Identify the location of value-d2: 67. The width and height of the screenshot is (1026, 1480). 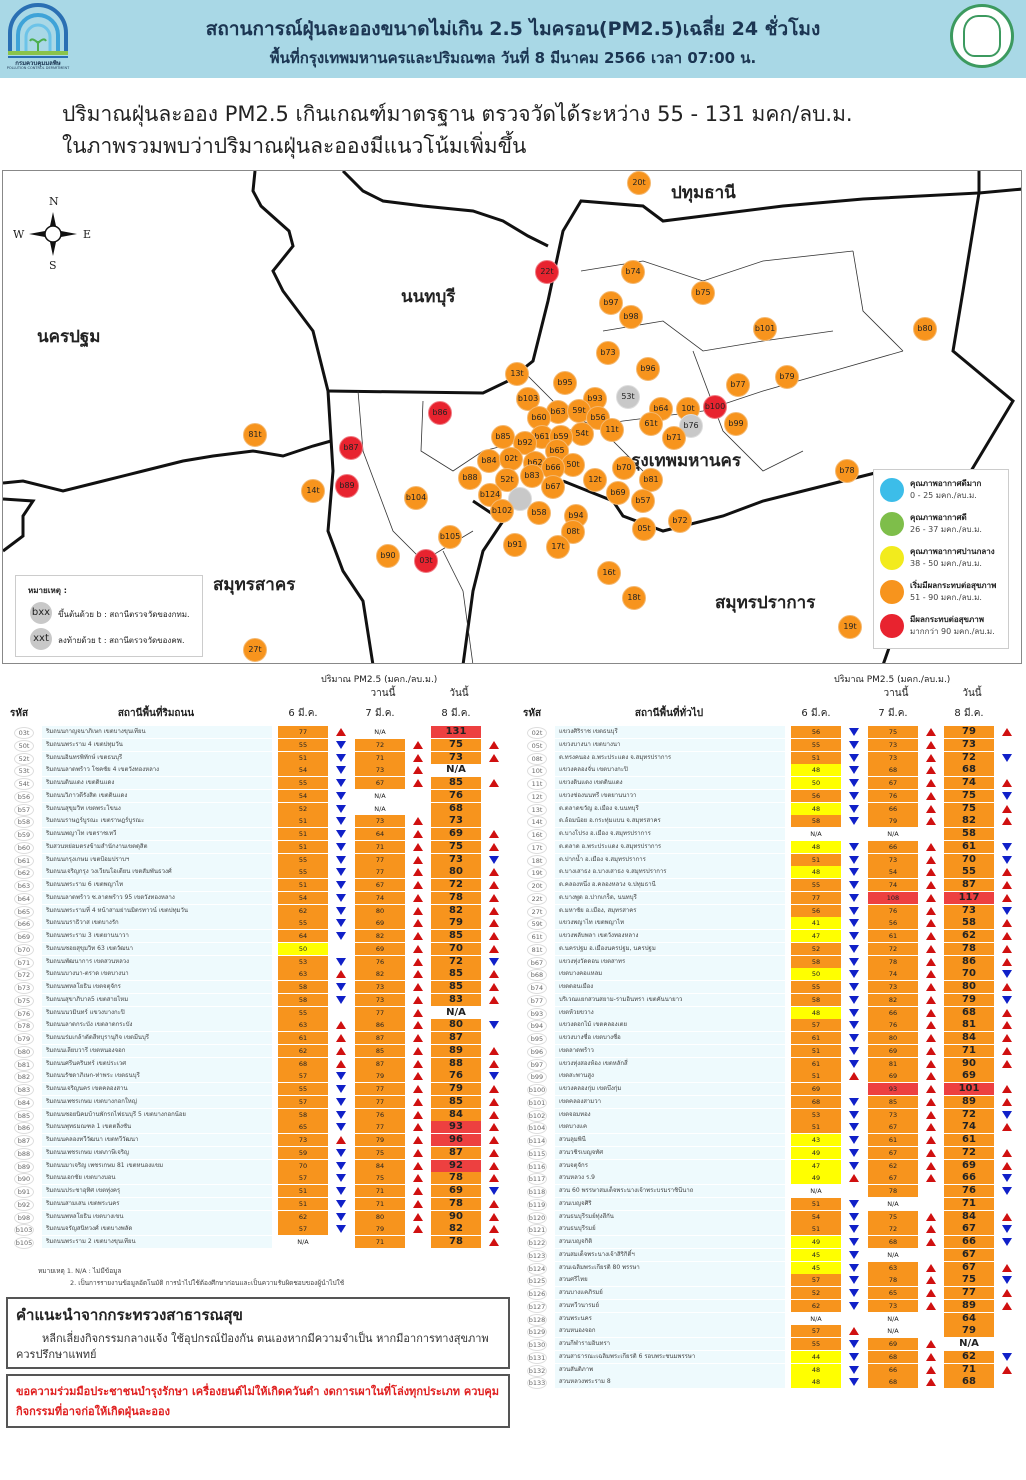
(893, 1127).